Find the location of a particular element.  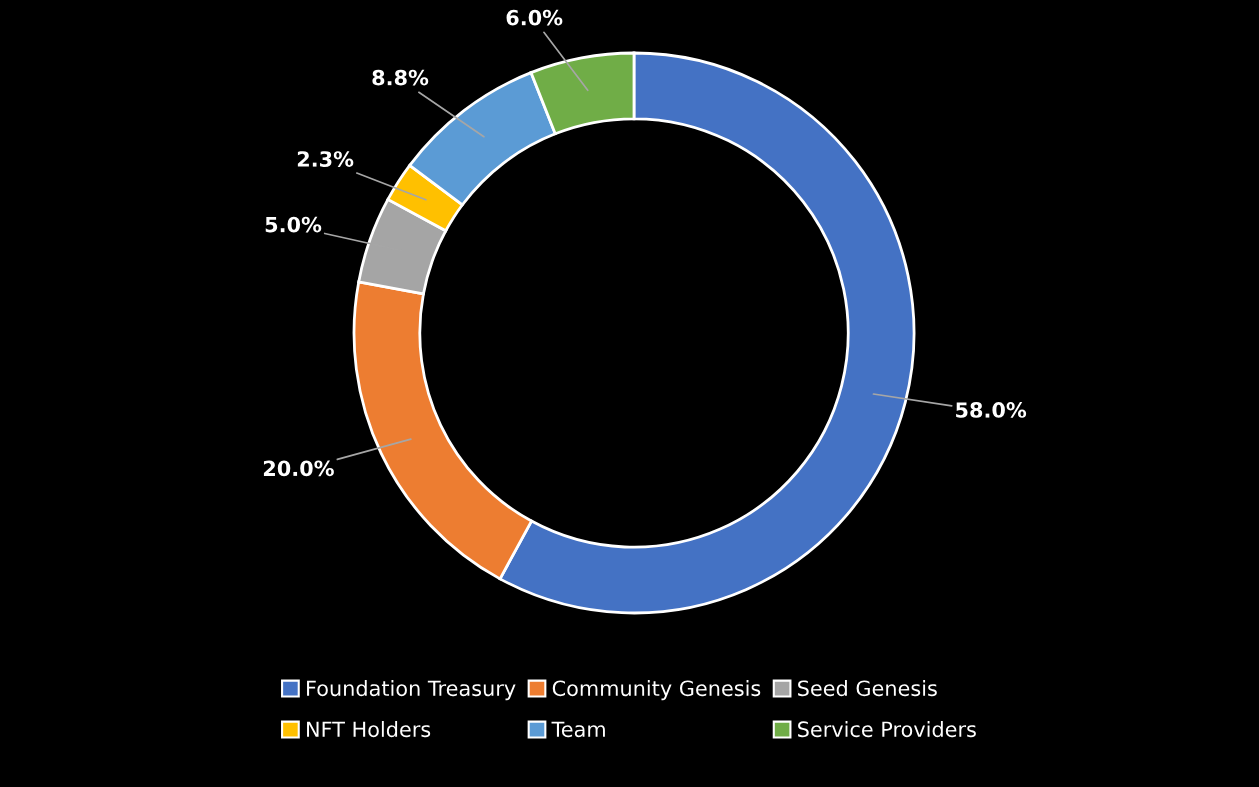

legend-label: Community Genesis is located at coordinates (656, 690).